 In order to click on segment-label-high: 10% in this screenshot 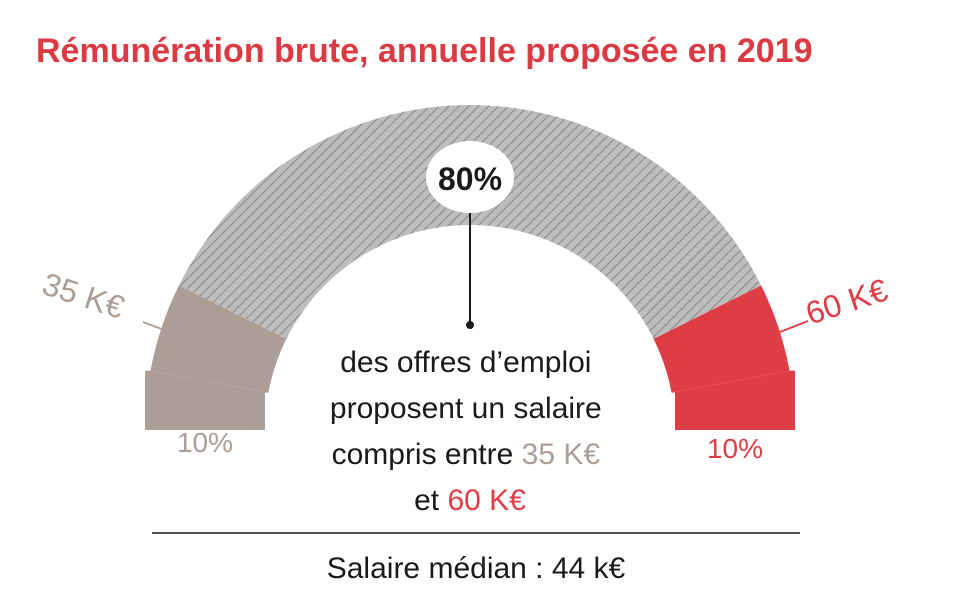, I will do `click(735, 448)`.